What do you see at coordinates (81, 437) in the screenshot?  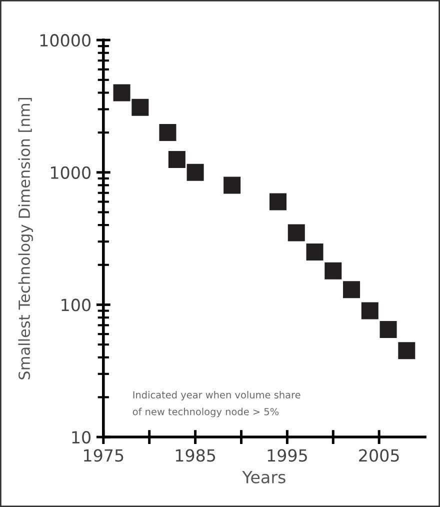 I see `y-tick-label: 10` at bounding box center [81, 437].